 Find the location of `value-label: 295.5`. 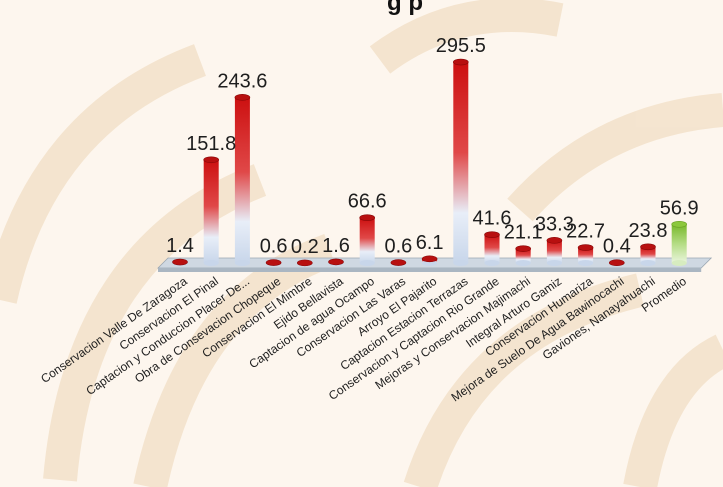

value-label: 295.5 is located at coordinates (461, 46).